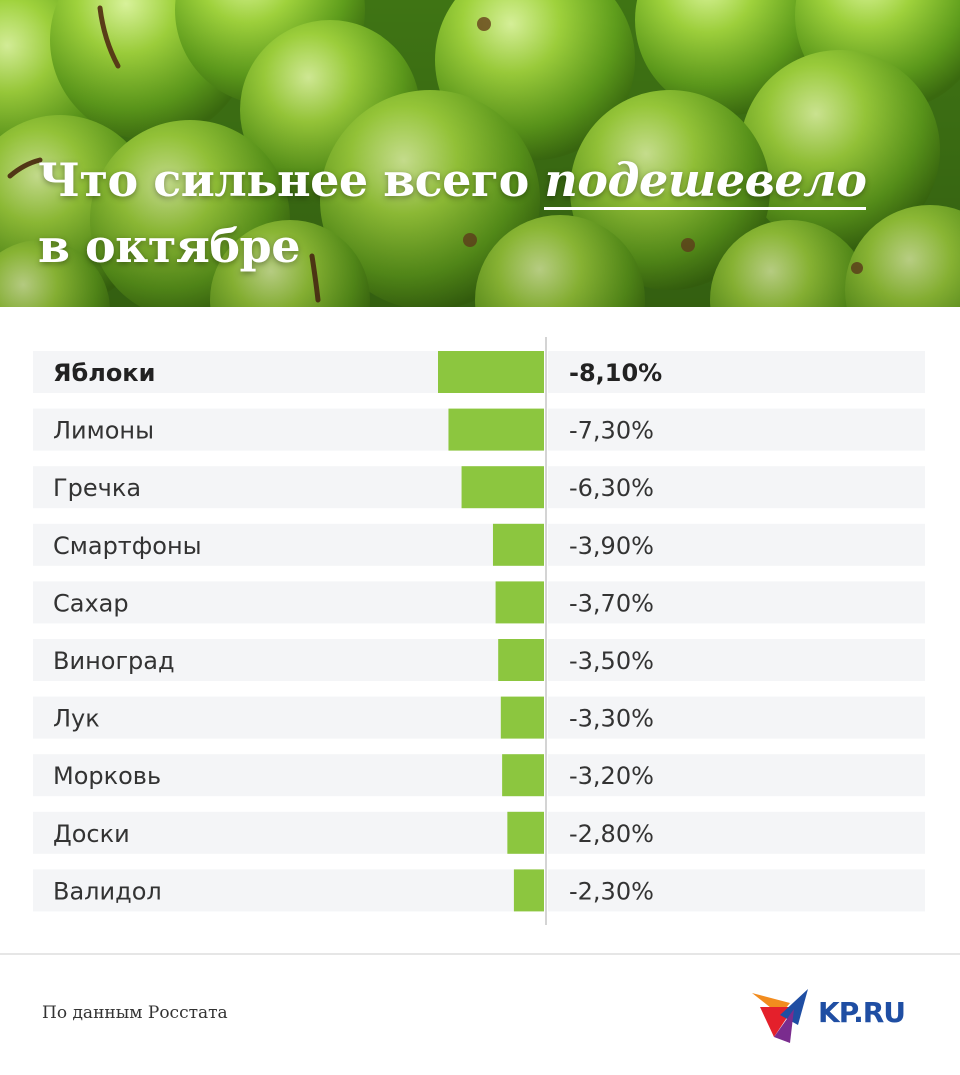 This screenshot has width=960, height=1075. What do you see at coordinates (780, 1016) in the screenshot?
I see `kp-bird-logo-icon` at bounding box center [780, 1016].